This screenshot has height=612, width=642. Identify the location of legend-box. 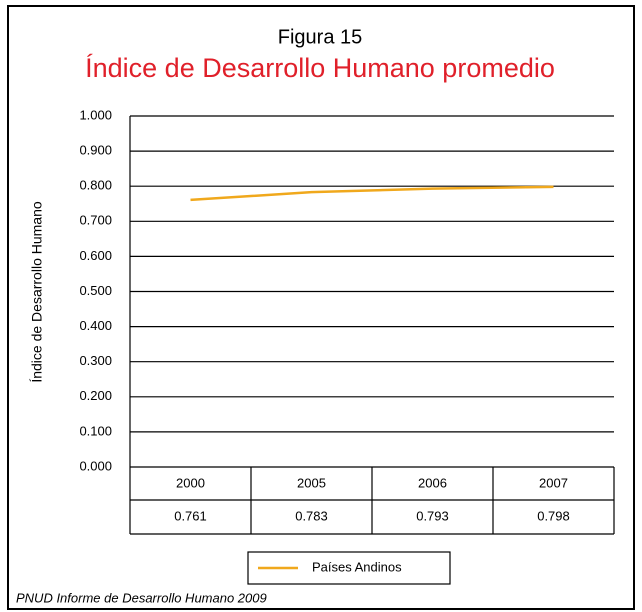
(349, 568).